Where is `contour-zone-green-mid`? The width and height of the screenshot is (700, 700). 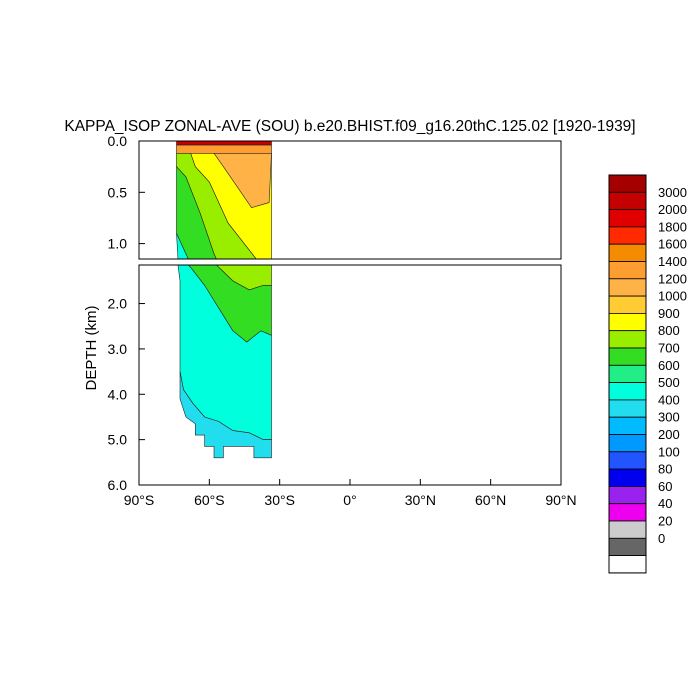
contour-zone-green-mid is located at coordinates (196, 212).